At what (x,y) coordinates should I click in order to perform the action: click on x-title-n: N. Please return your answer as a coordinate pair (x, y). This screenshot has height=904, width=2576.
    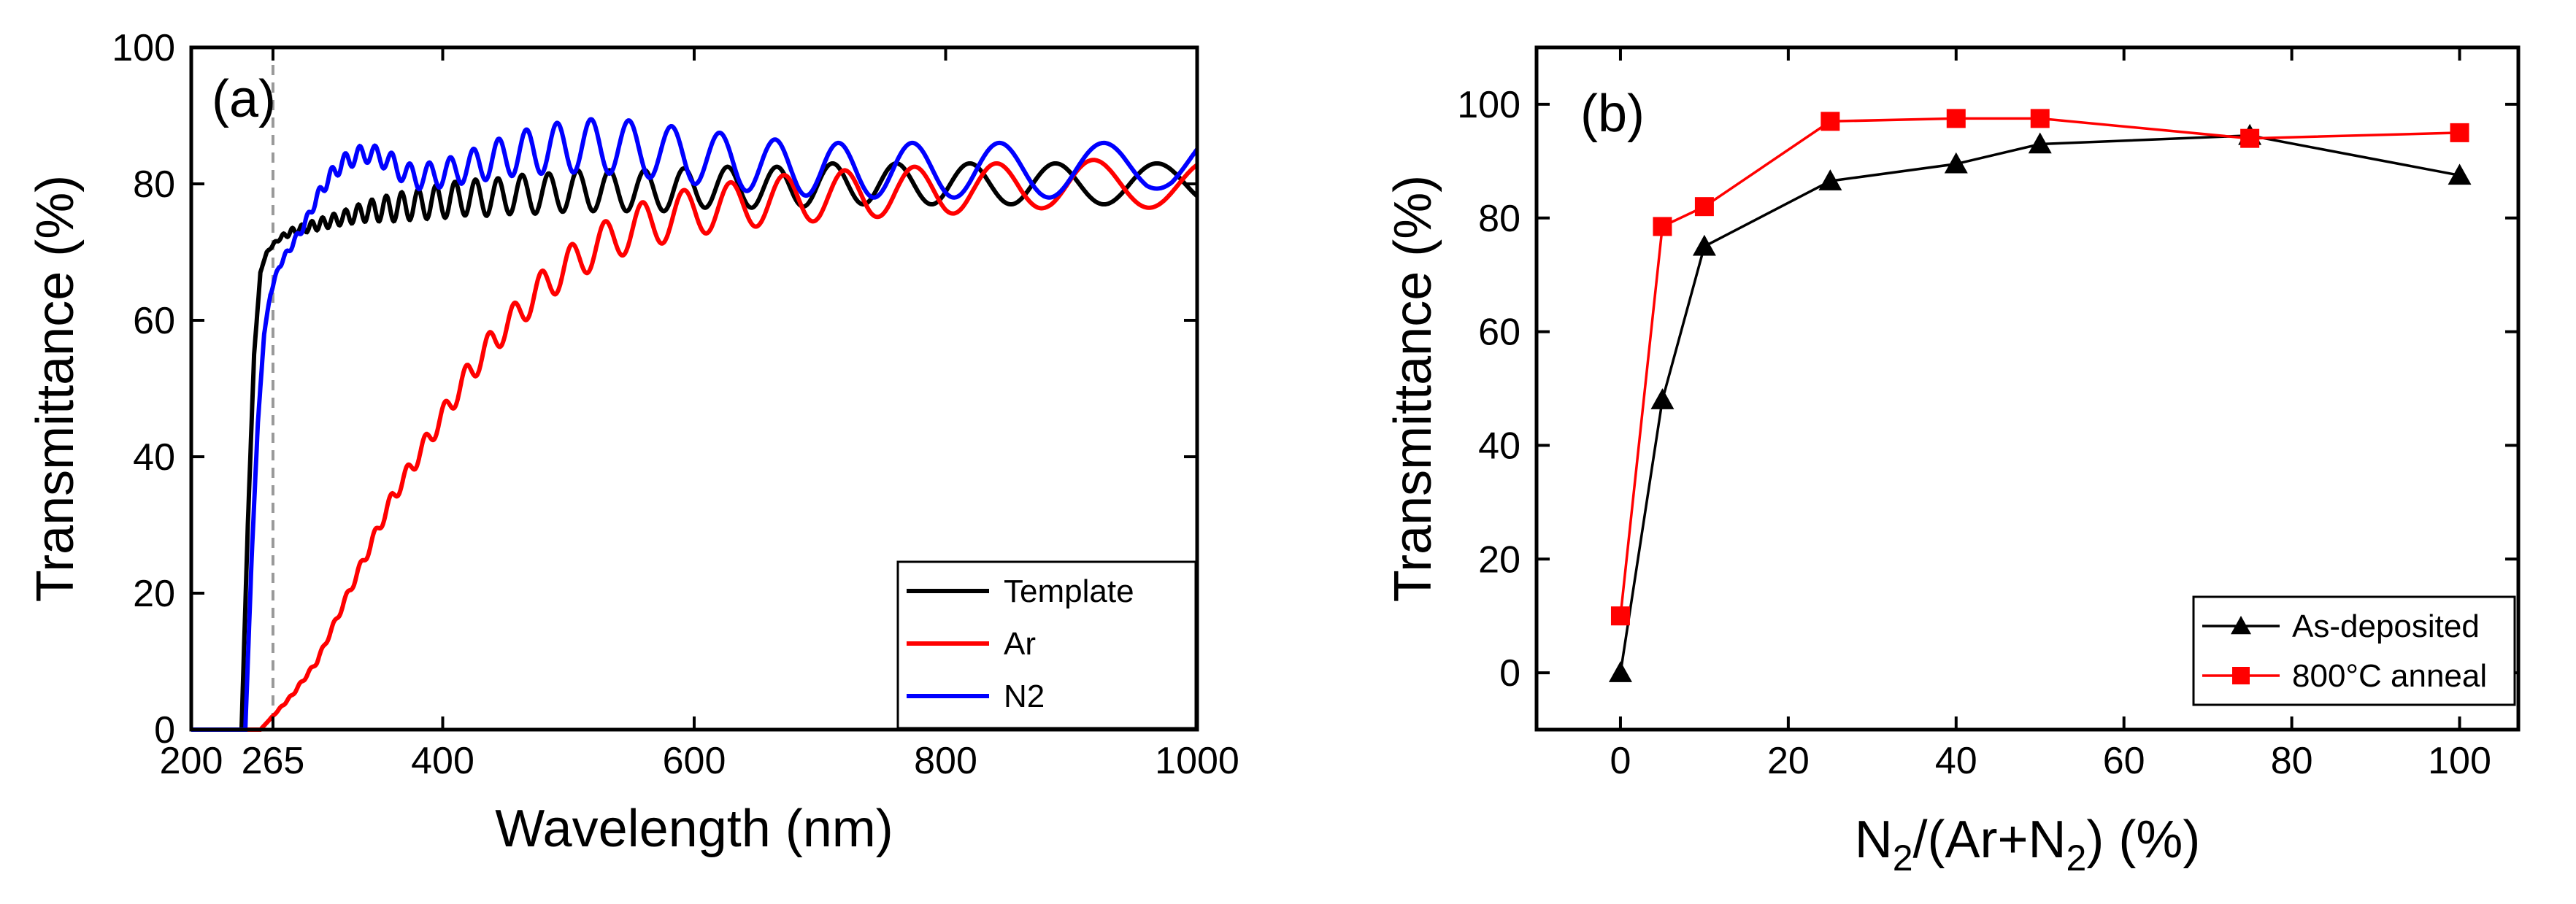
    Looking at the image, I should click on (1874, 840).